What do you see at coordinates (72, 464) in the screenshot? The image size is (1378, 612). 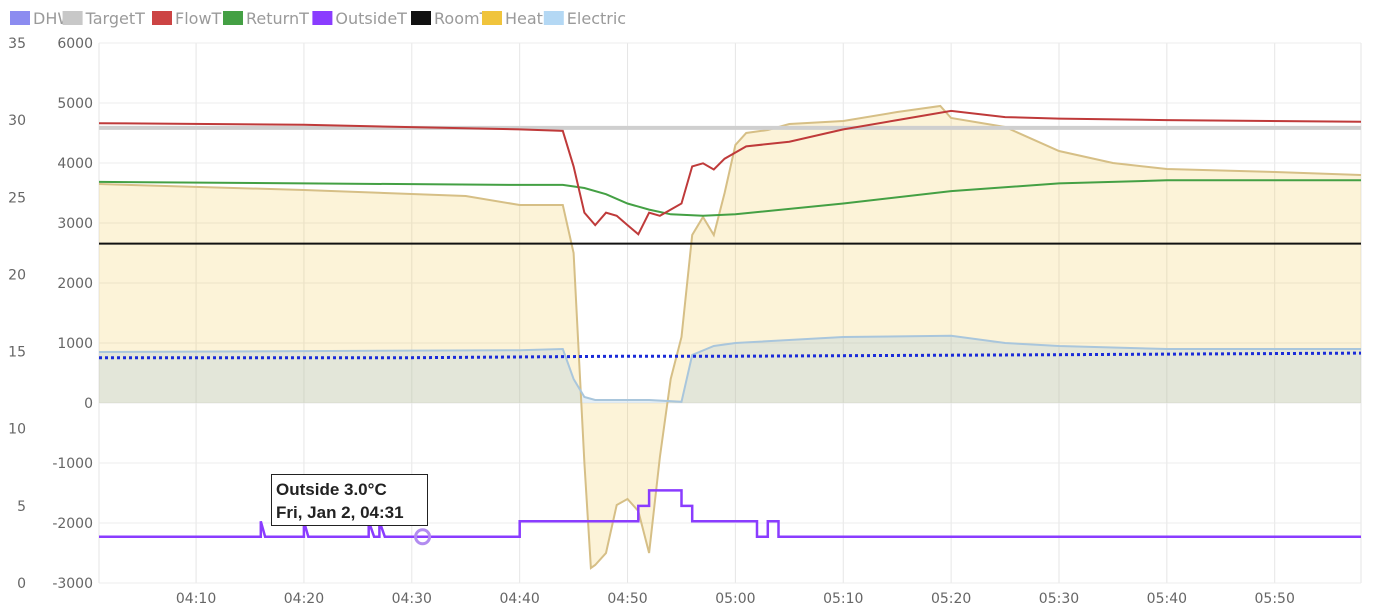 I see `y-right-tick-label: -1000` at bounding box center [72, 464].